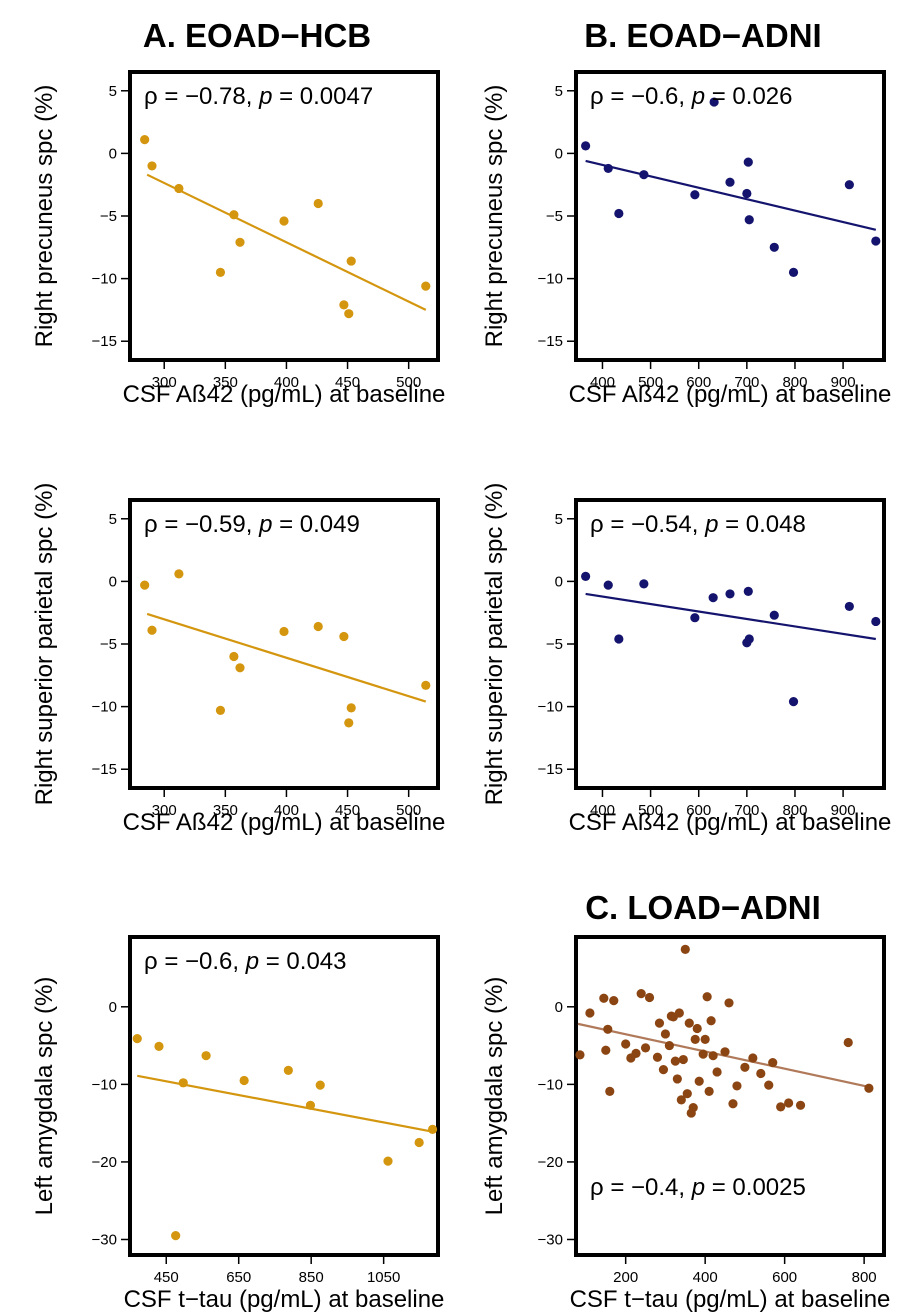 This screenshot has width=913, height=1316. Describe the element at coordinates (647, 524) in the screenshot. I see `rho-value: ρ = −0.54,` at that location.